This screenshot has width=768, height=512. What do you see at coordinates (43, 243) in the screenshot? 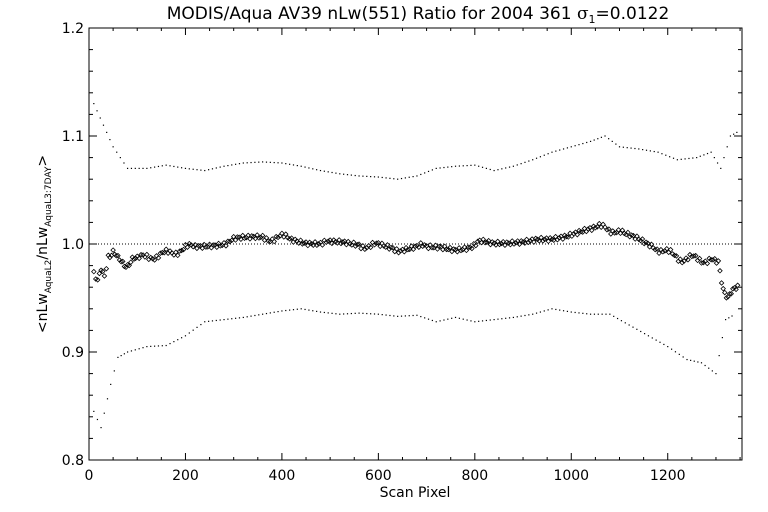
I see `y-axis-label-part2: /nLw` at bounding box center [43, 243].